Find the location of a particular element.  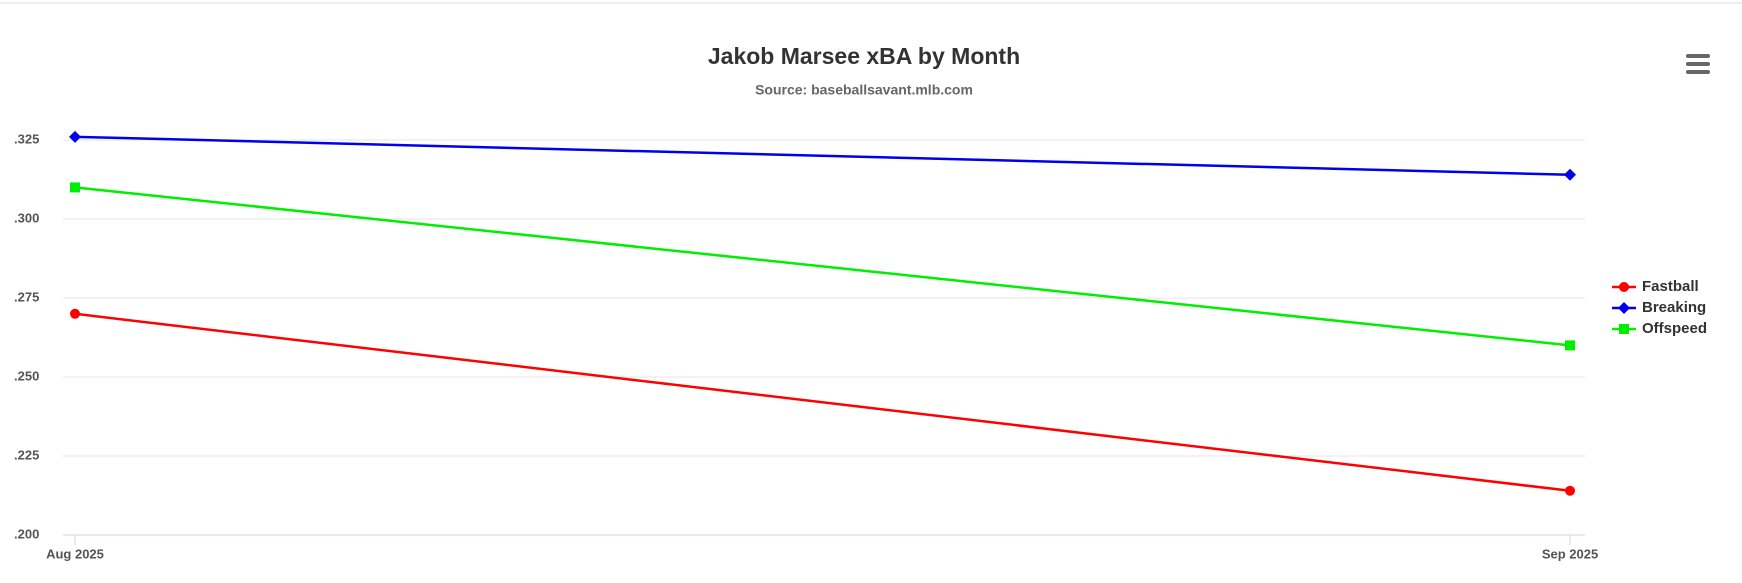

y-tick-label: .300 is located at coordinates (26, 217).